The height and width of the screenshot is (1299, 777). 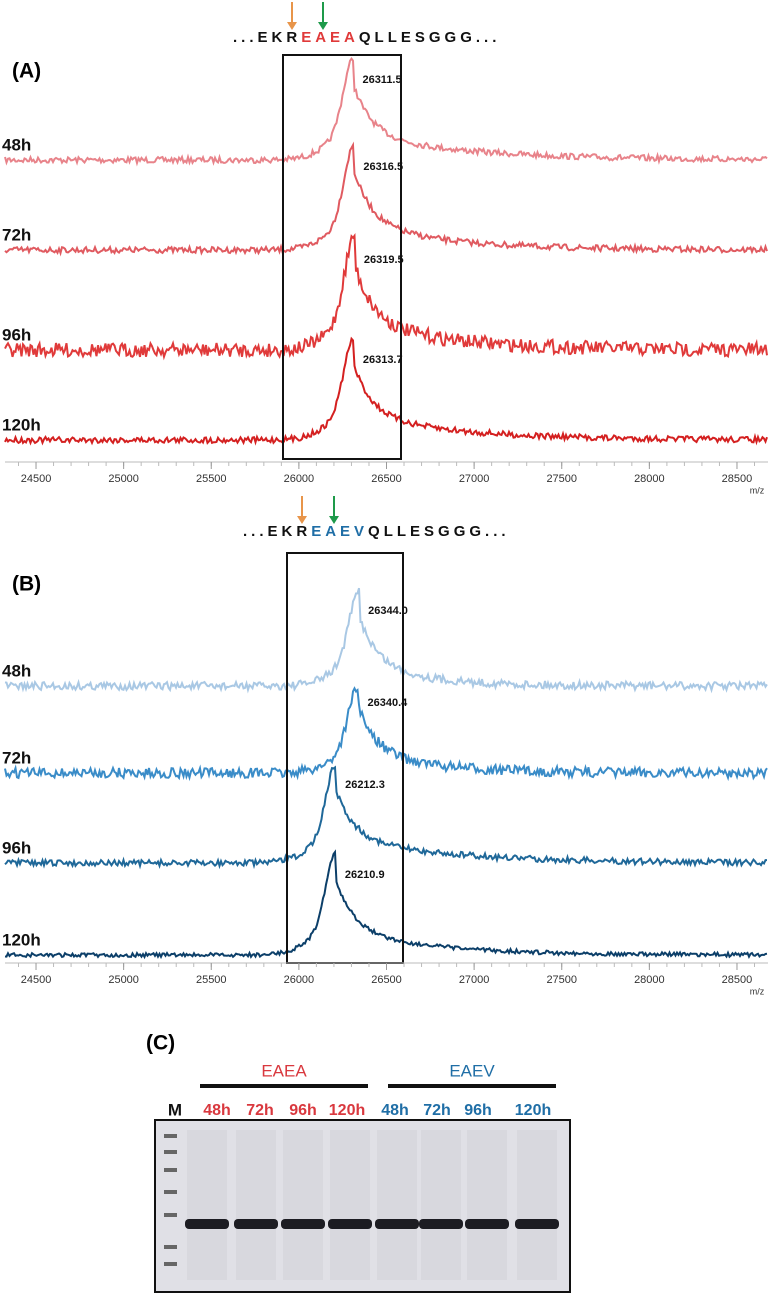 I want to click on group-label: EAEA, so click(x=284, y=1070).